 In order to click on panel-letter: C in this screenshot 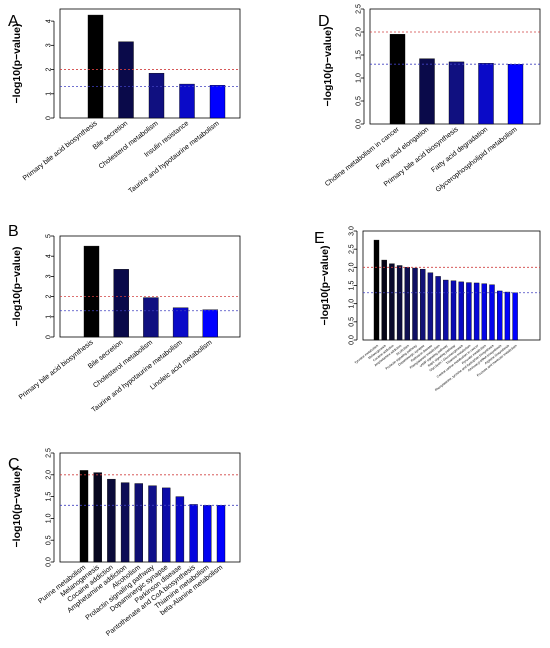, I will do `click(14, 464)`.